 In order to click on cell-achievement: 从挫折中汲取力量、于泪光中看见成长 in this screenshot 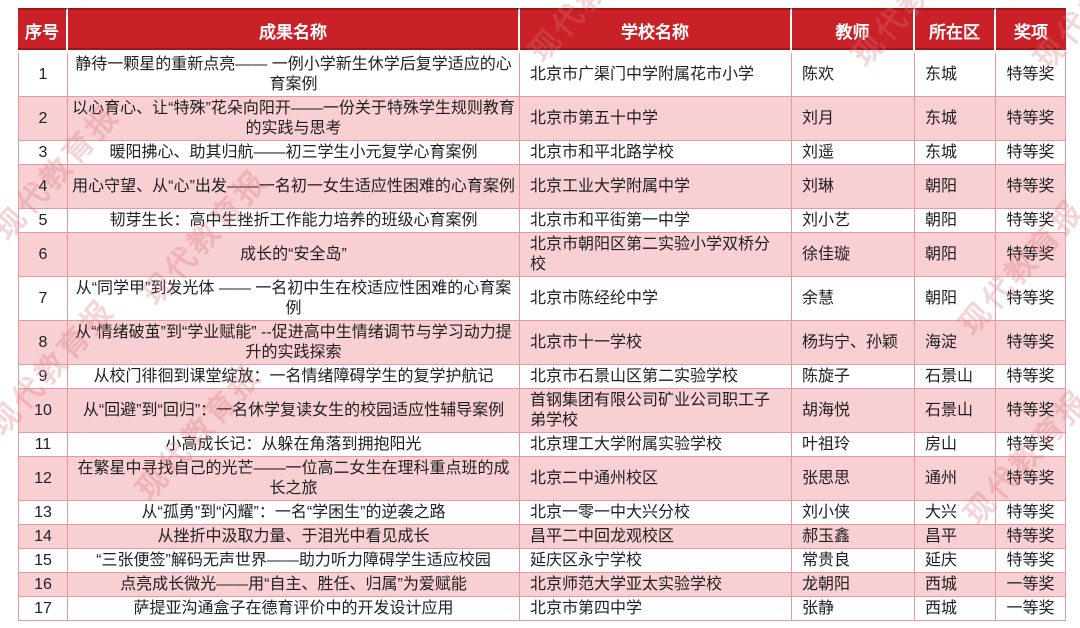, I will do `click(294, 537)`.